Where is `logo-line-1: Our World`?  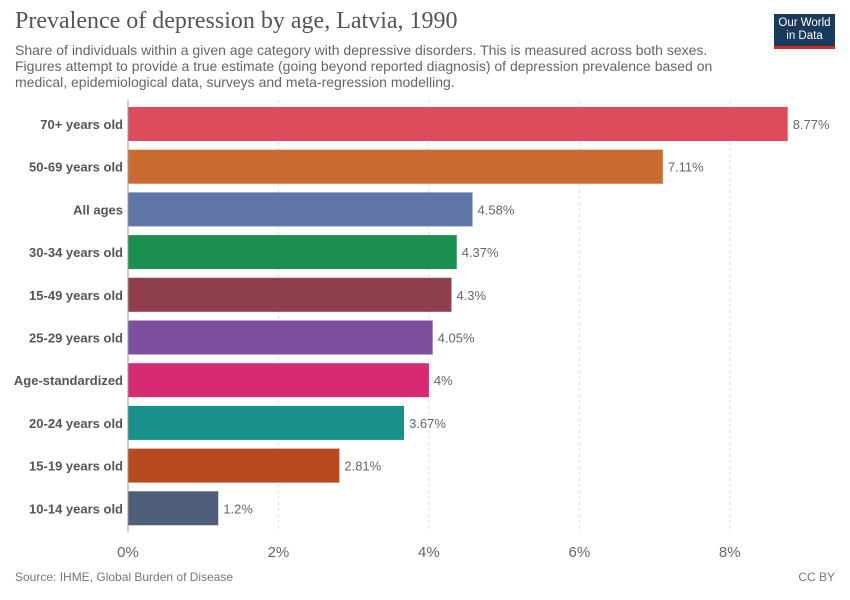
logo-line-1: Our World is located at coordinates (804, 23).